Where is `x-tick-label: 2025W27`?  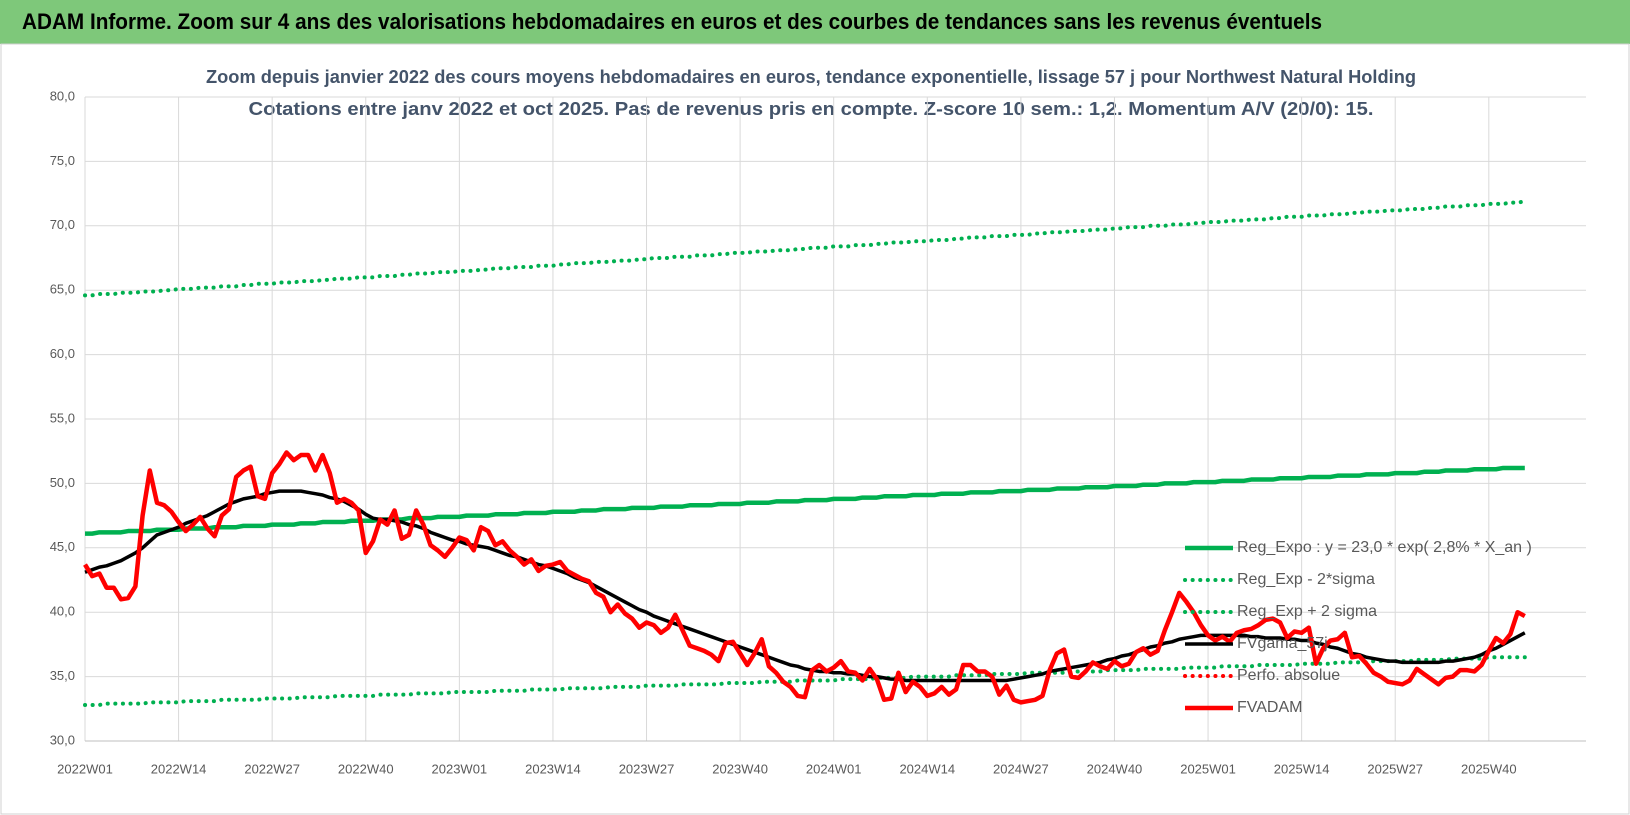
x-tick-label: 2025W27 is located at coordinates (1395, 768).